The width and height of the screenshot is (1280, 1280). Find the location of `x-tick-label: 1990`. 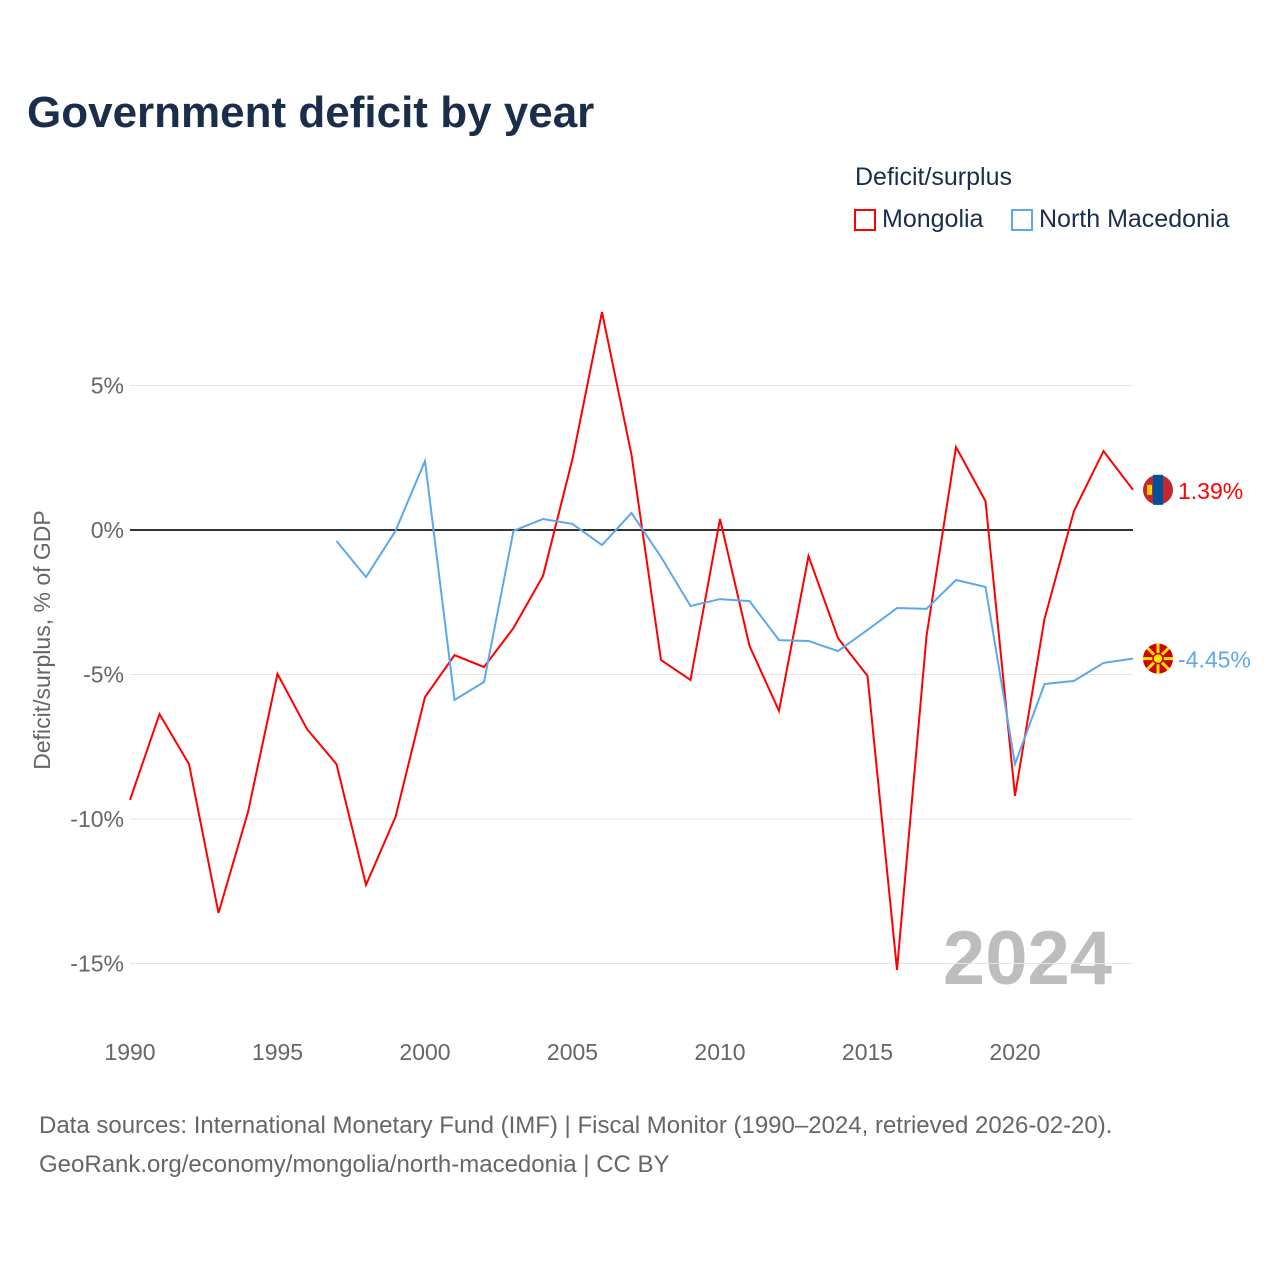

x-tick-label: 1990 is located at coordinates (129, 1052).